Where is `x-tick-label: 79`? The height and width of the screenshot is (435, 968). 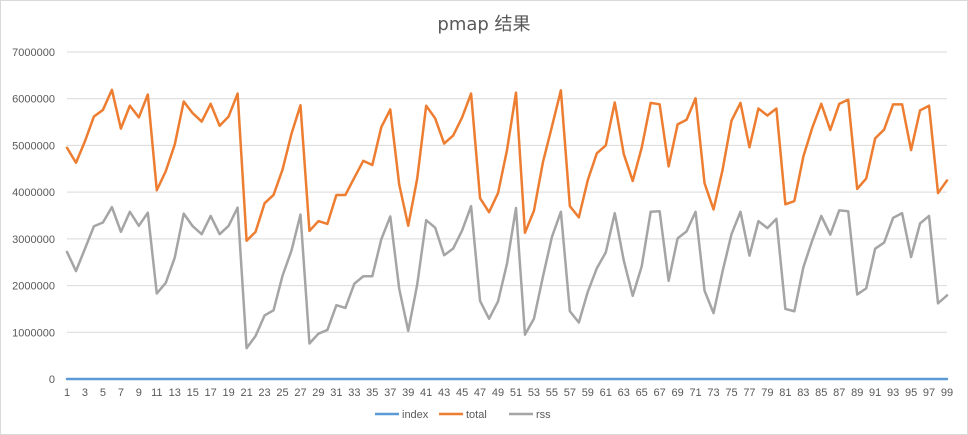 x-tick-label: 79 is located at coordinates (767, 393).